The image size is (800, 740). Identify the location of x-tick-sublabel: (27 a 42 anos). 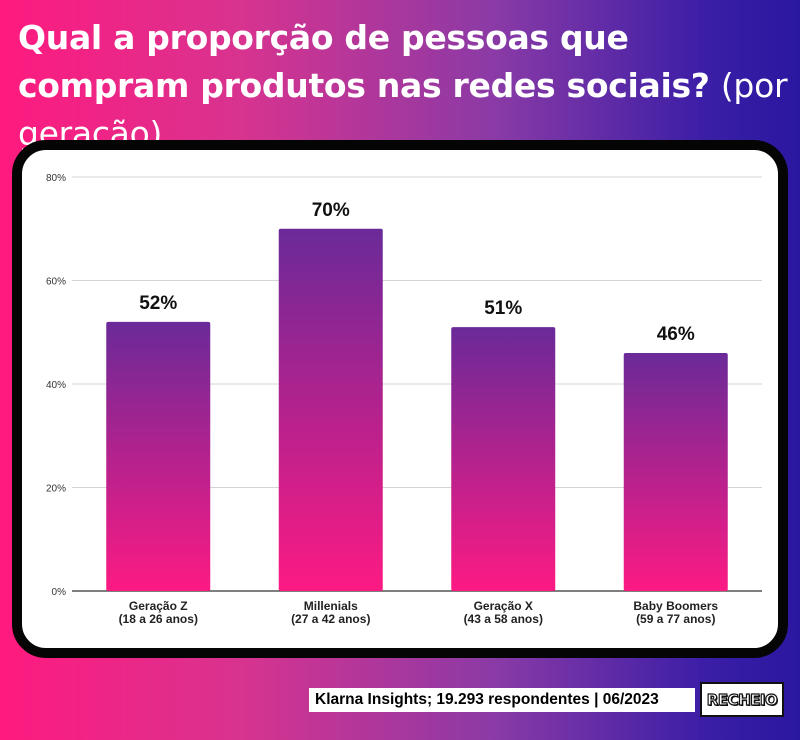
(330, 619).